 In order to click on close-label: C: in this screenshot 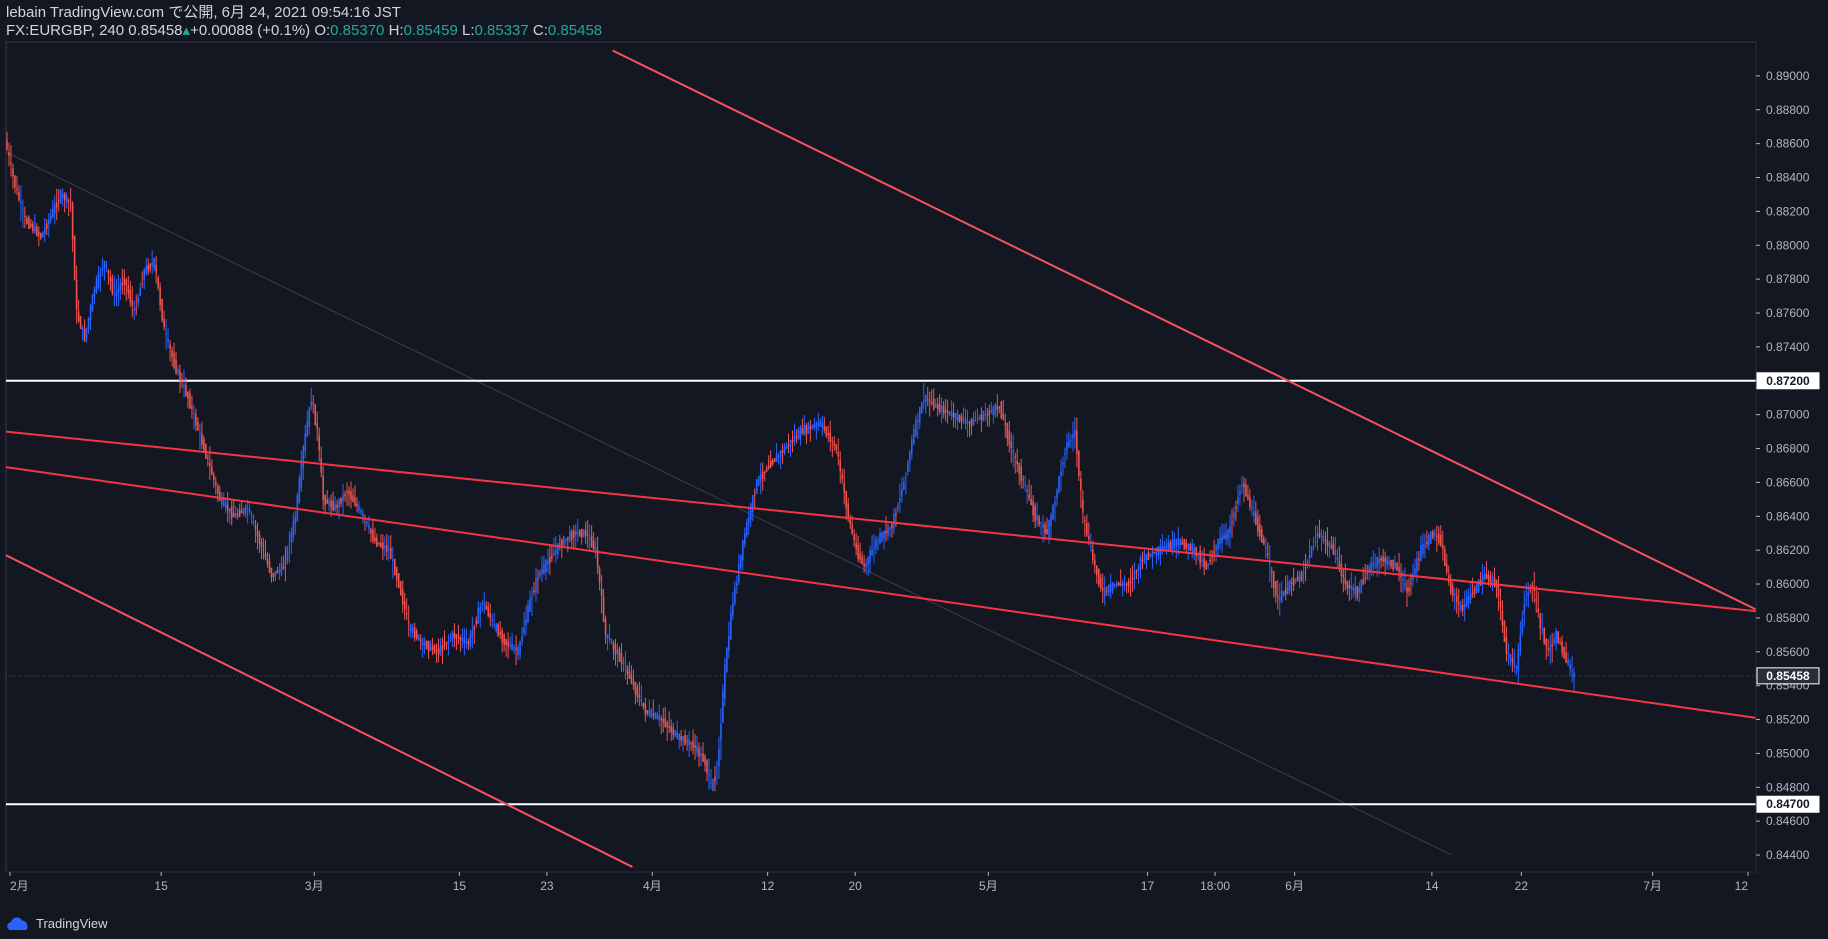, I will do `click(540, 30)`.